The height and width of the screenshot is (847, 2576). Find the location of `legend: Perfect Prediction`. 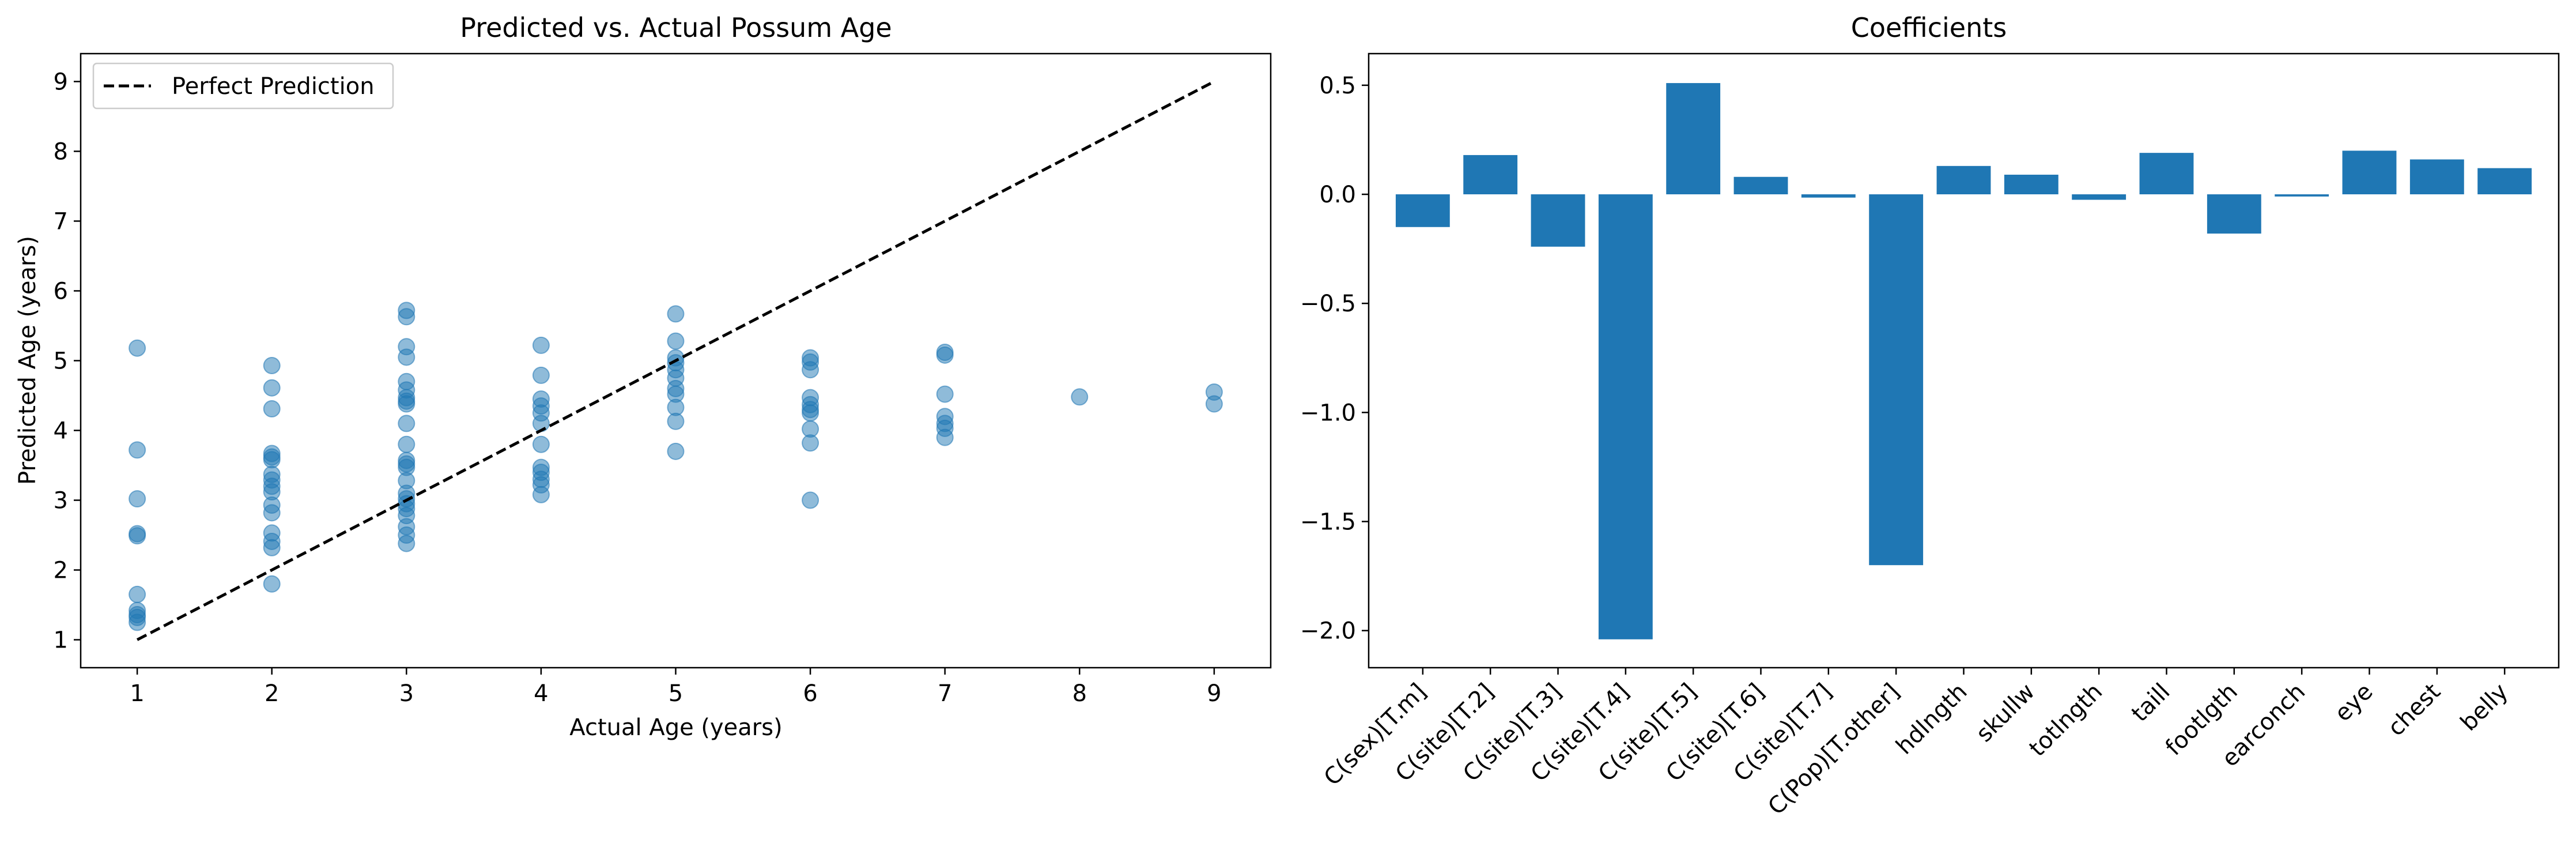

legend: Perfect Prediction is located at coordinates (243, 86).